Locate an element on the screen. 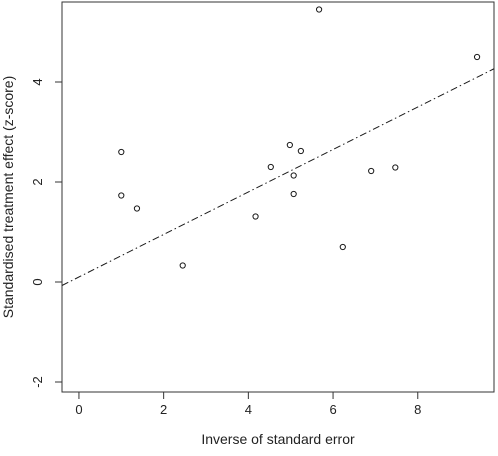 The width and height of the screenshot is (498, 456). y-tick-label: 0 is located at coordinates (37, 281).